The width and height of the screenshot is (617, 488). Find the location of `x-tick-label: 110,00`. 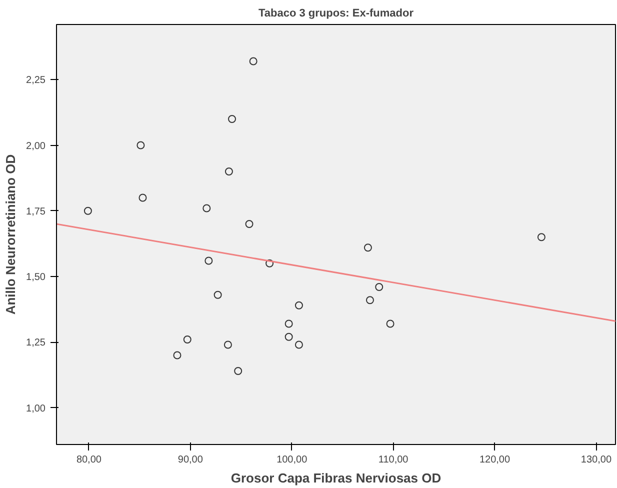

x-tick-label: 110,00 is located at coordinates (393, 460).